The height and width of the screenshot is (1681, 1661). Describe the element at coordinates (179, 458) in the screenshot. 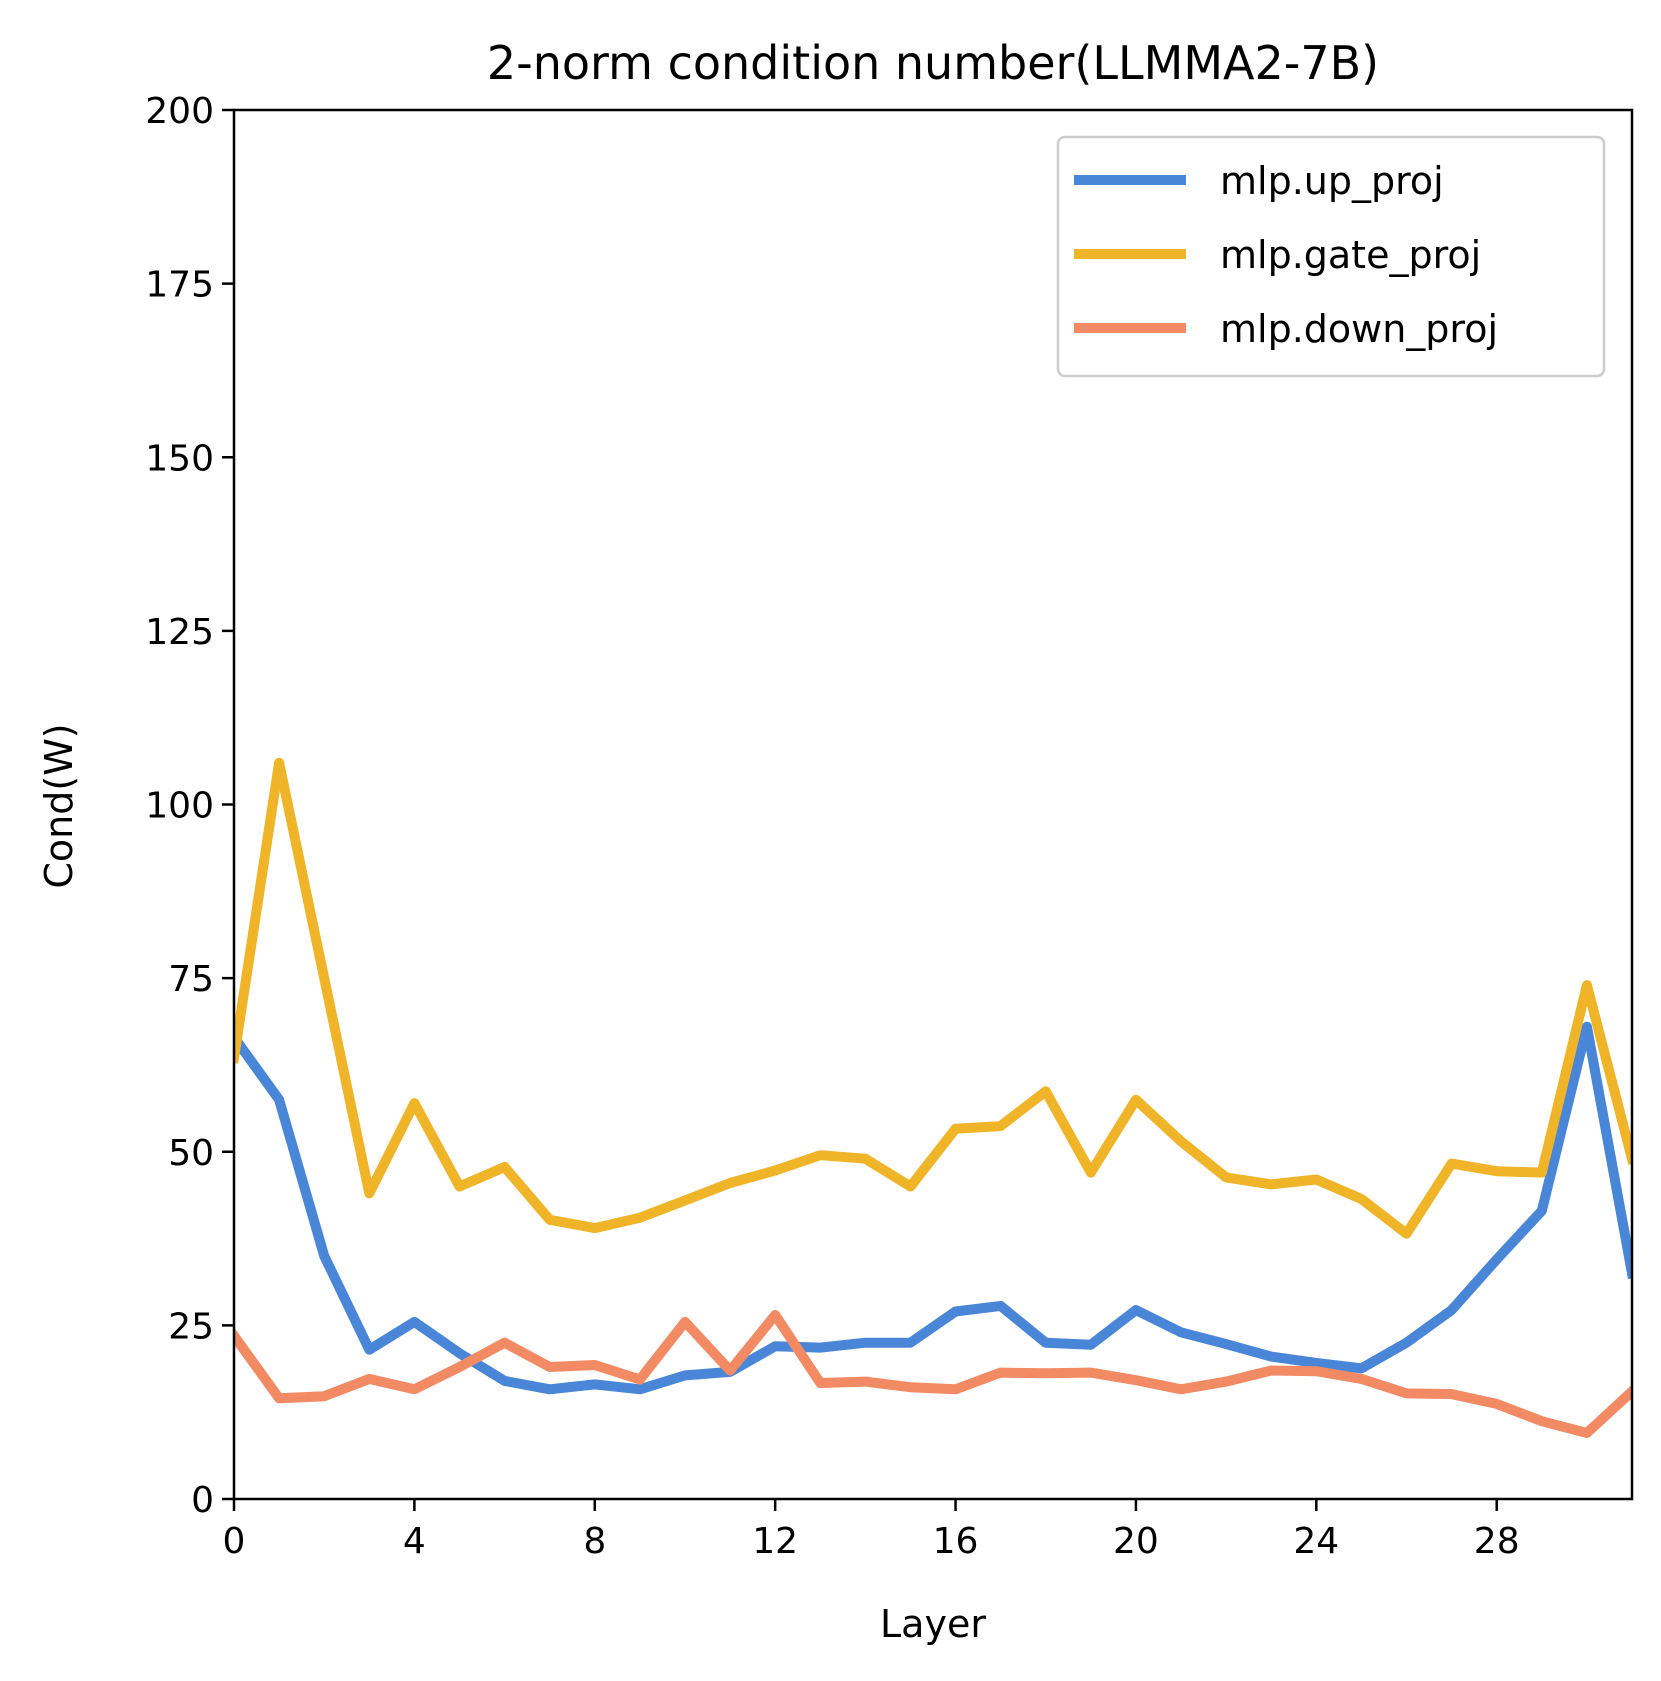

I see `y-tick-label: 150` at that location.